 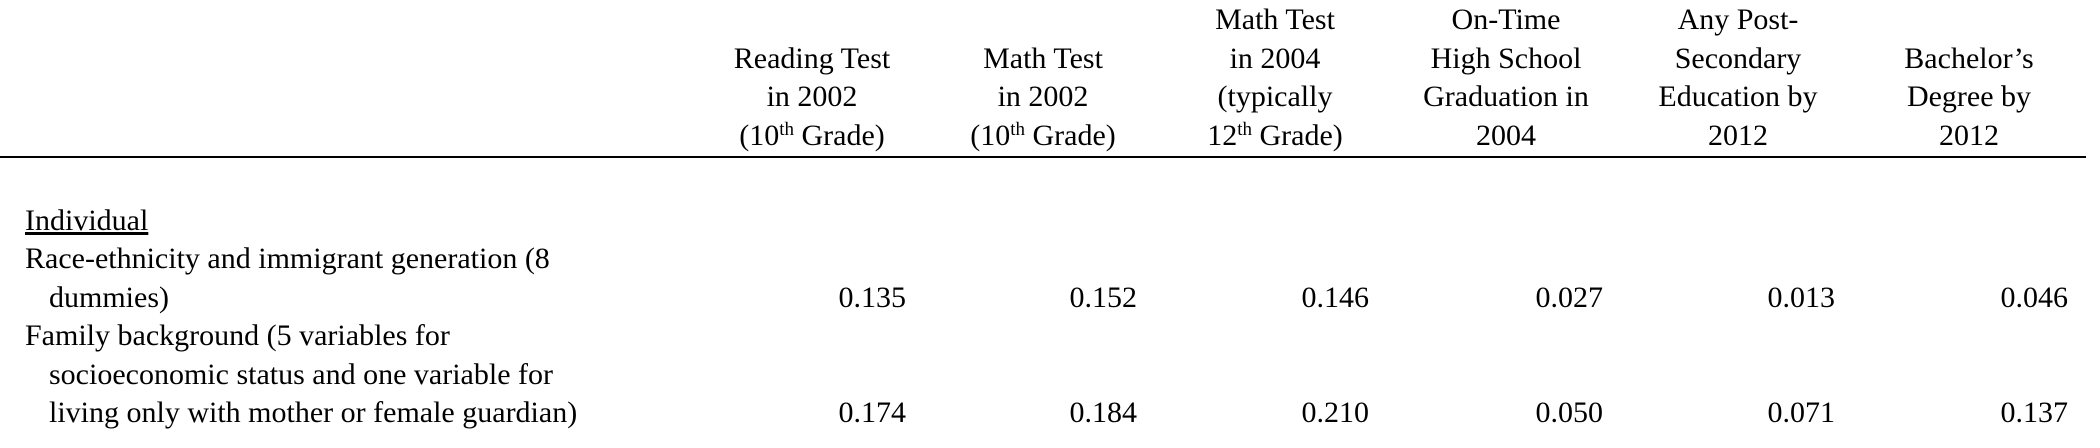 I want to click on column-header-line: Secondary, so click(x=1738, y=59).